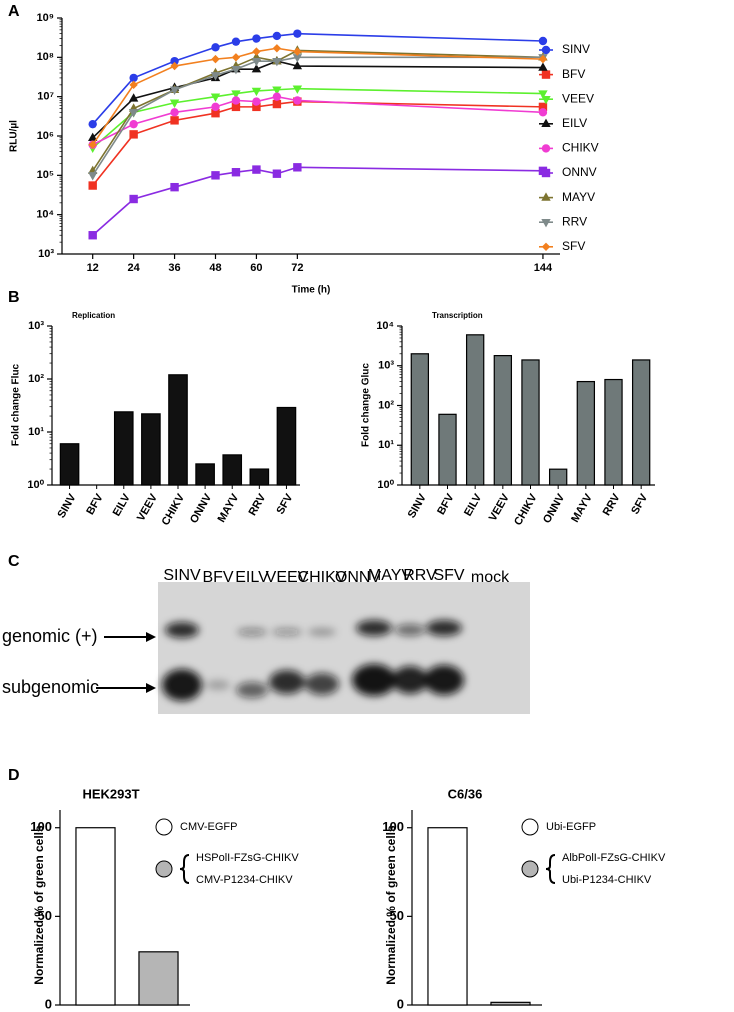 The height and width of the screenshot is (1012, 734). I want to click on x-tick-label: ONNV, so click(201, 508).